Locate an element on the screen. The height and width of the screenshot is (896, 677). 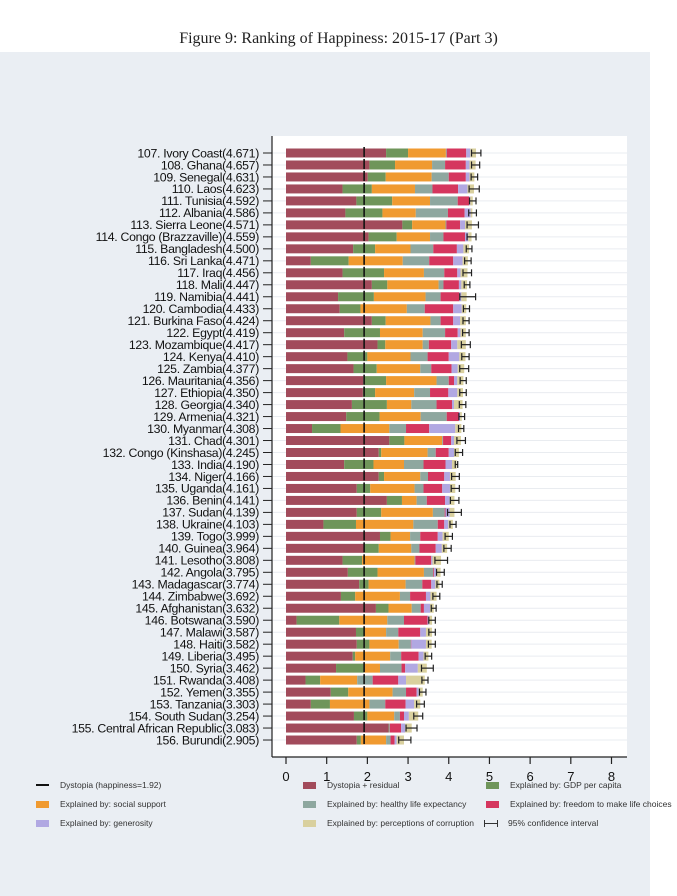
country-label: 124. Kenya(4.410) is located at coordinates (211, 357).